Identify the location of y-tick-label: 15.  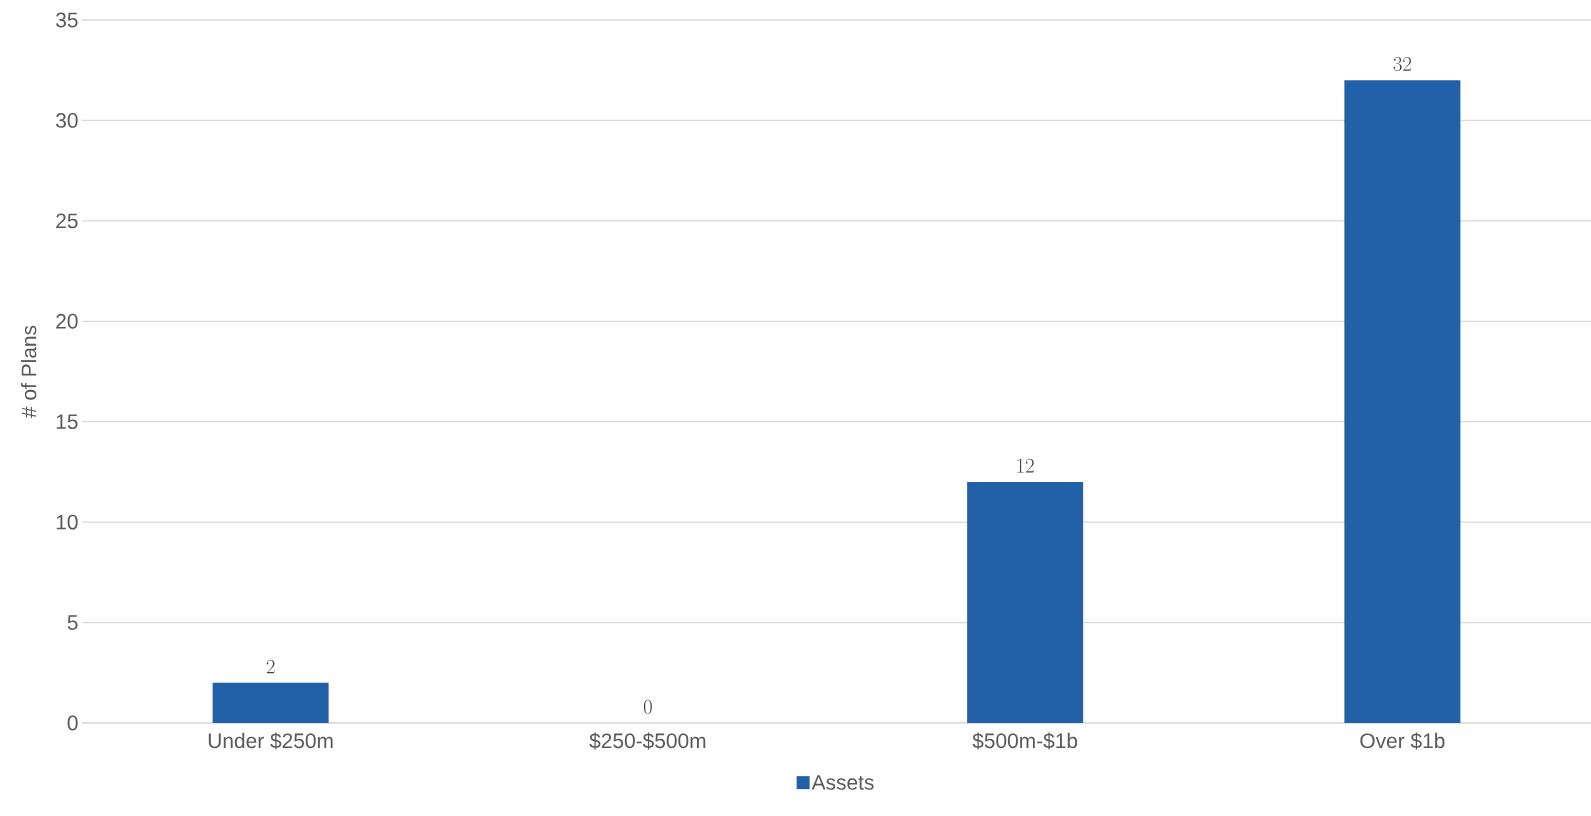
(67, 422).